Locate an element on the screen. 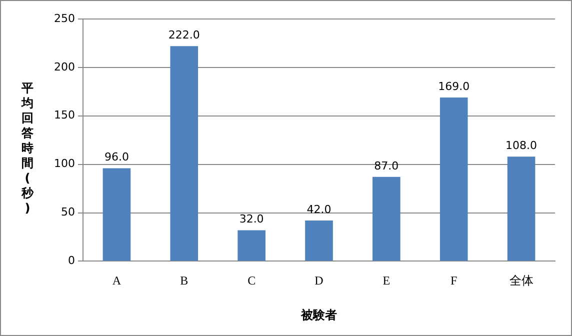 This screenshot has height=336, width=572. data-label: 42.0 is located at coordinates (319, 209).